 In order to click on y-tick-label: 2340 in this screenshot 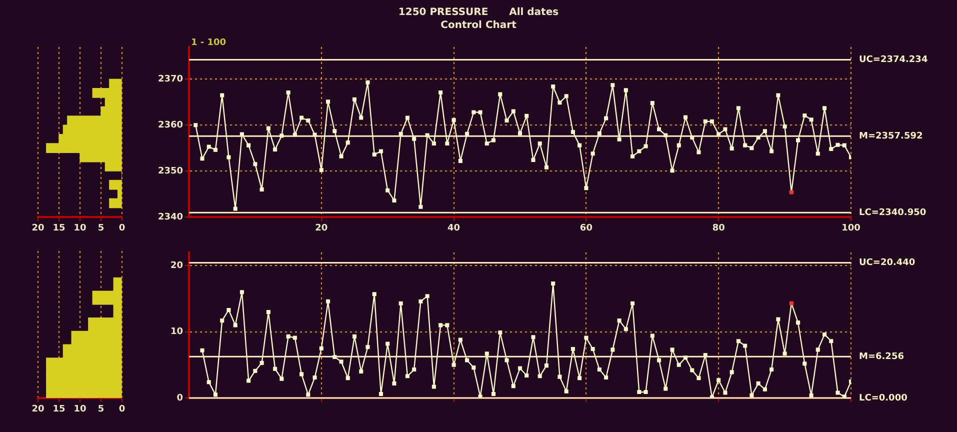, I will do `click(170, 217)`.